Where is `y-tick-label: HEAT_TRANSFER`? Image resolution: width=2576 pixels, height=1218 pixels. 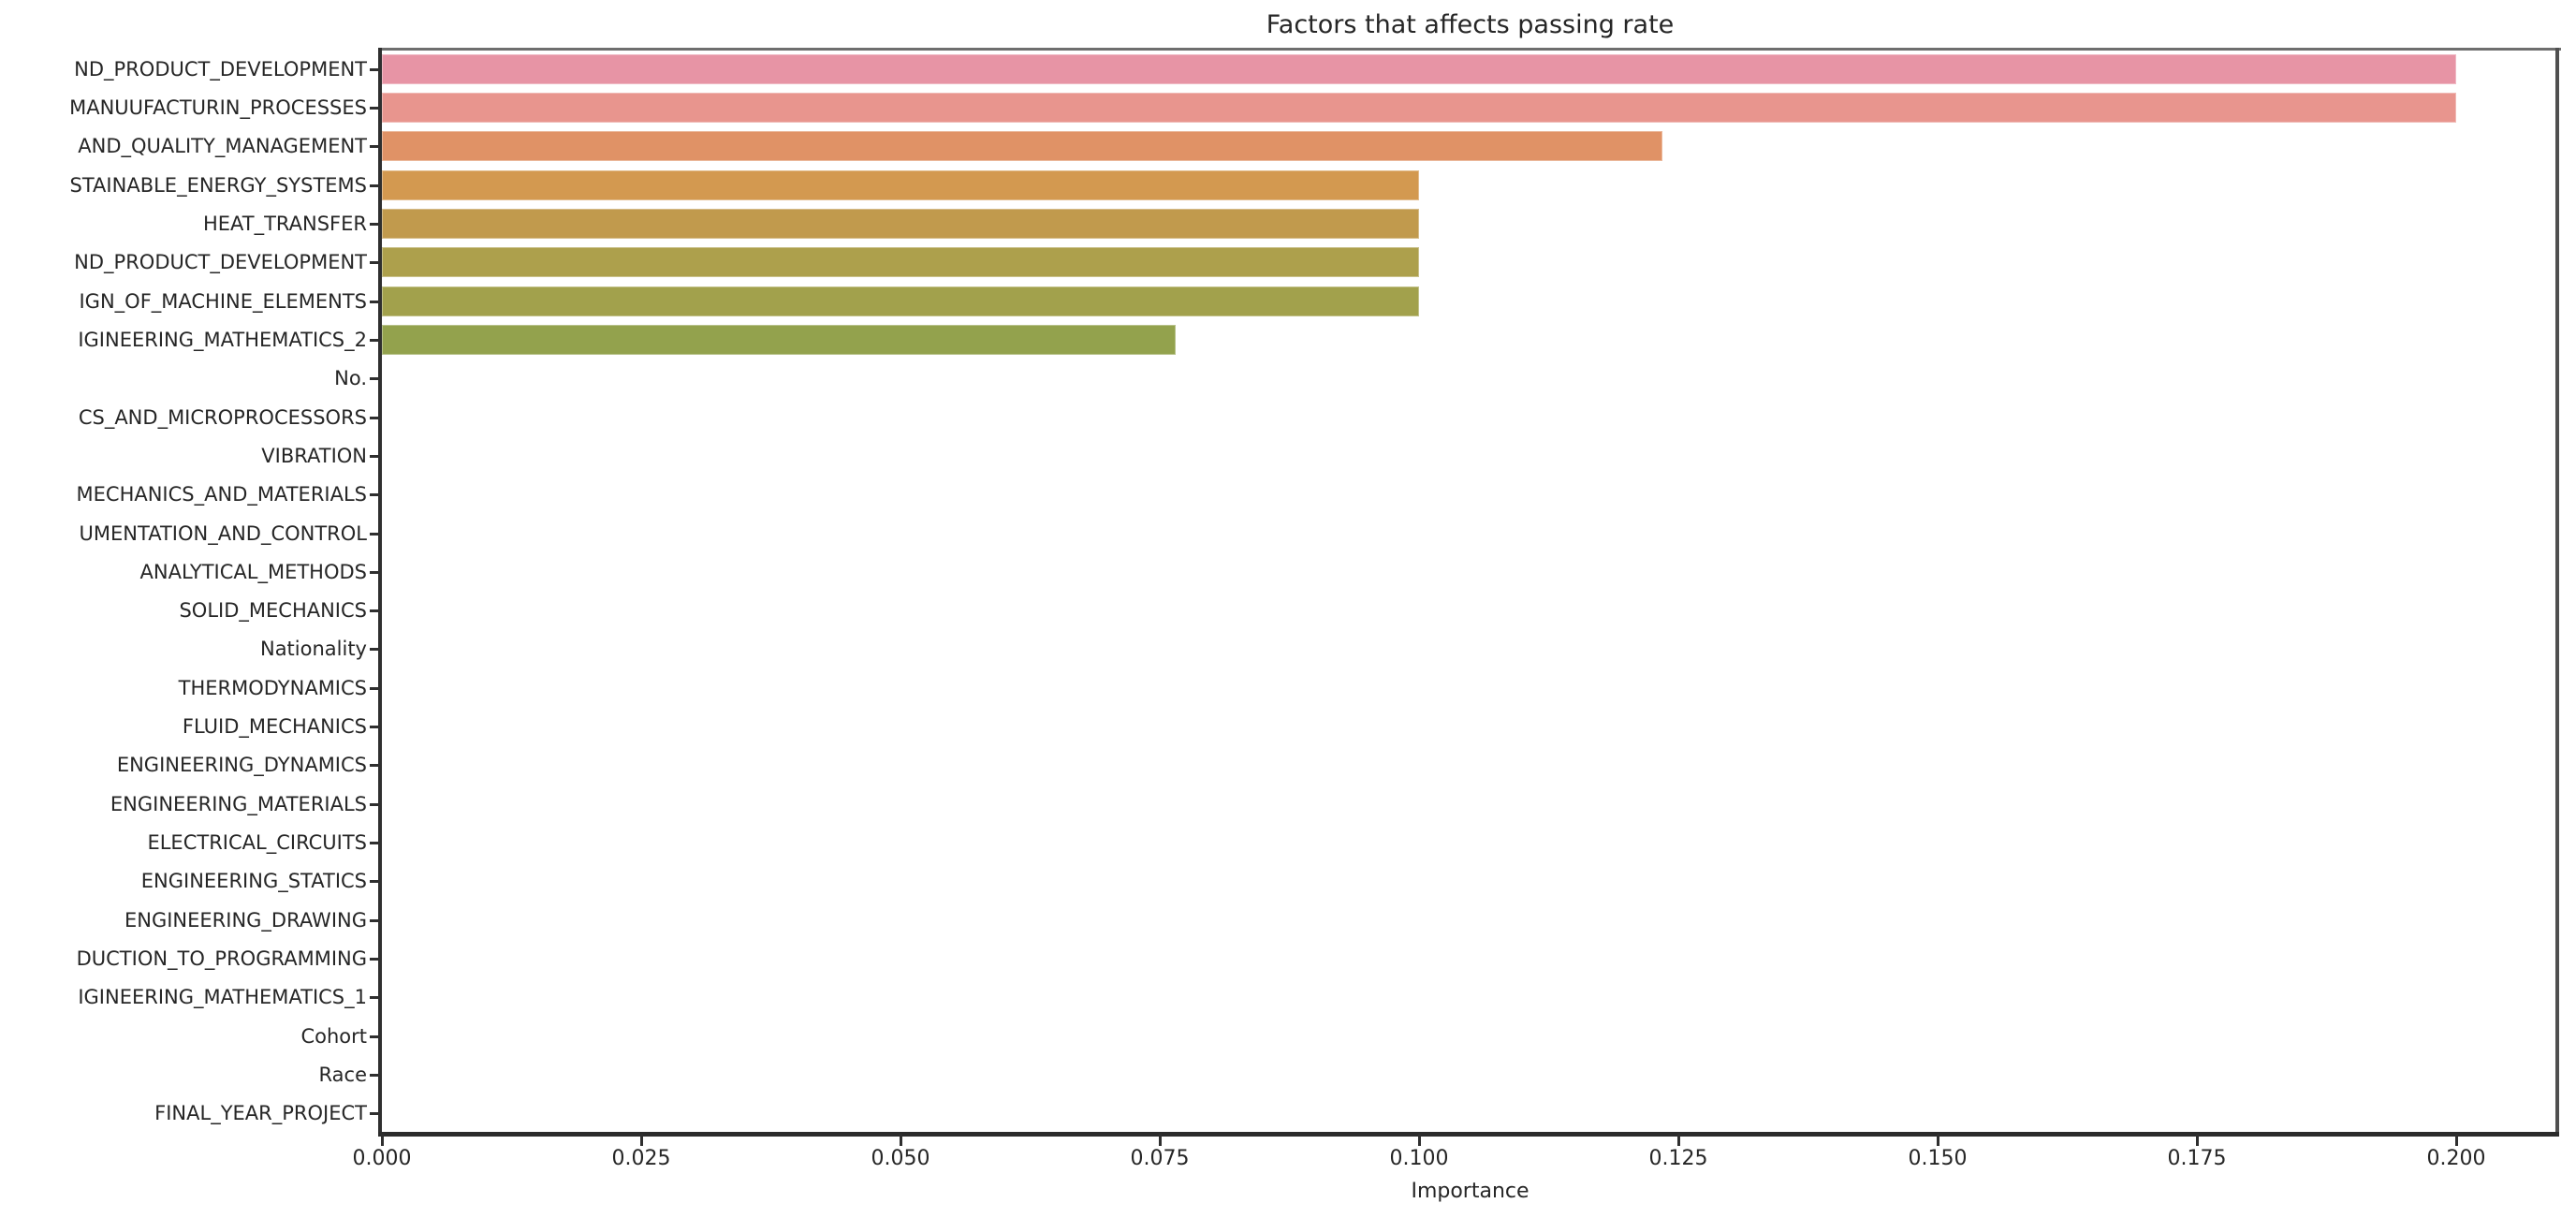
y-tick-label: HEAT_TRANSFER is located at coordinates (284, 224).